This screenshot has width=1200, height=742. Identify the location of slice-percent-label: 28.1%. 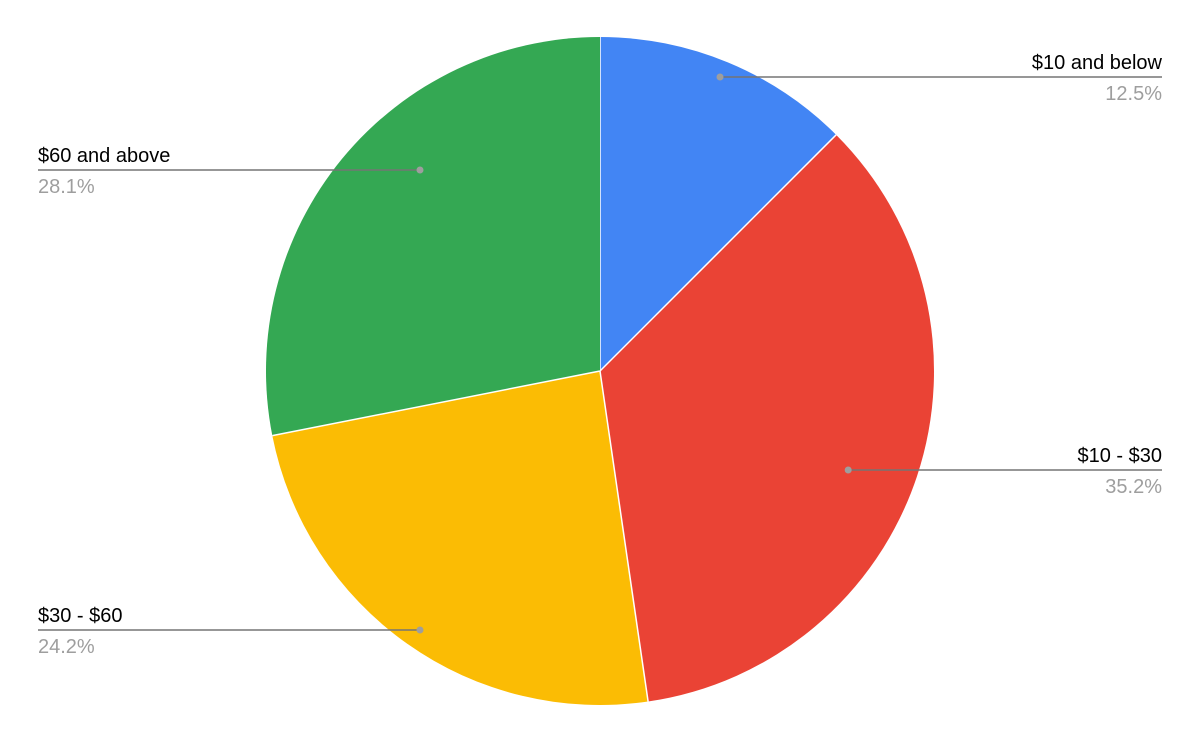
(66, 187).